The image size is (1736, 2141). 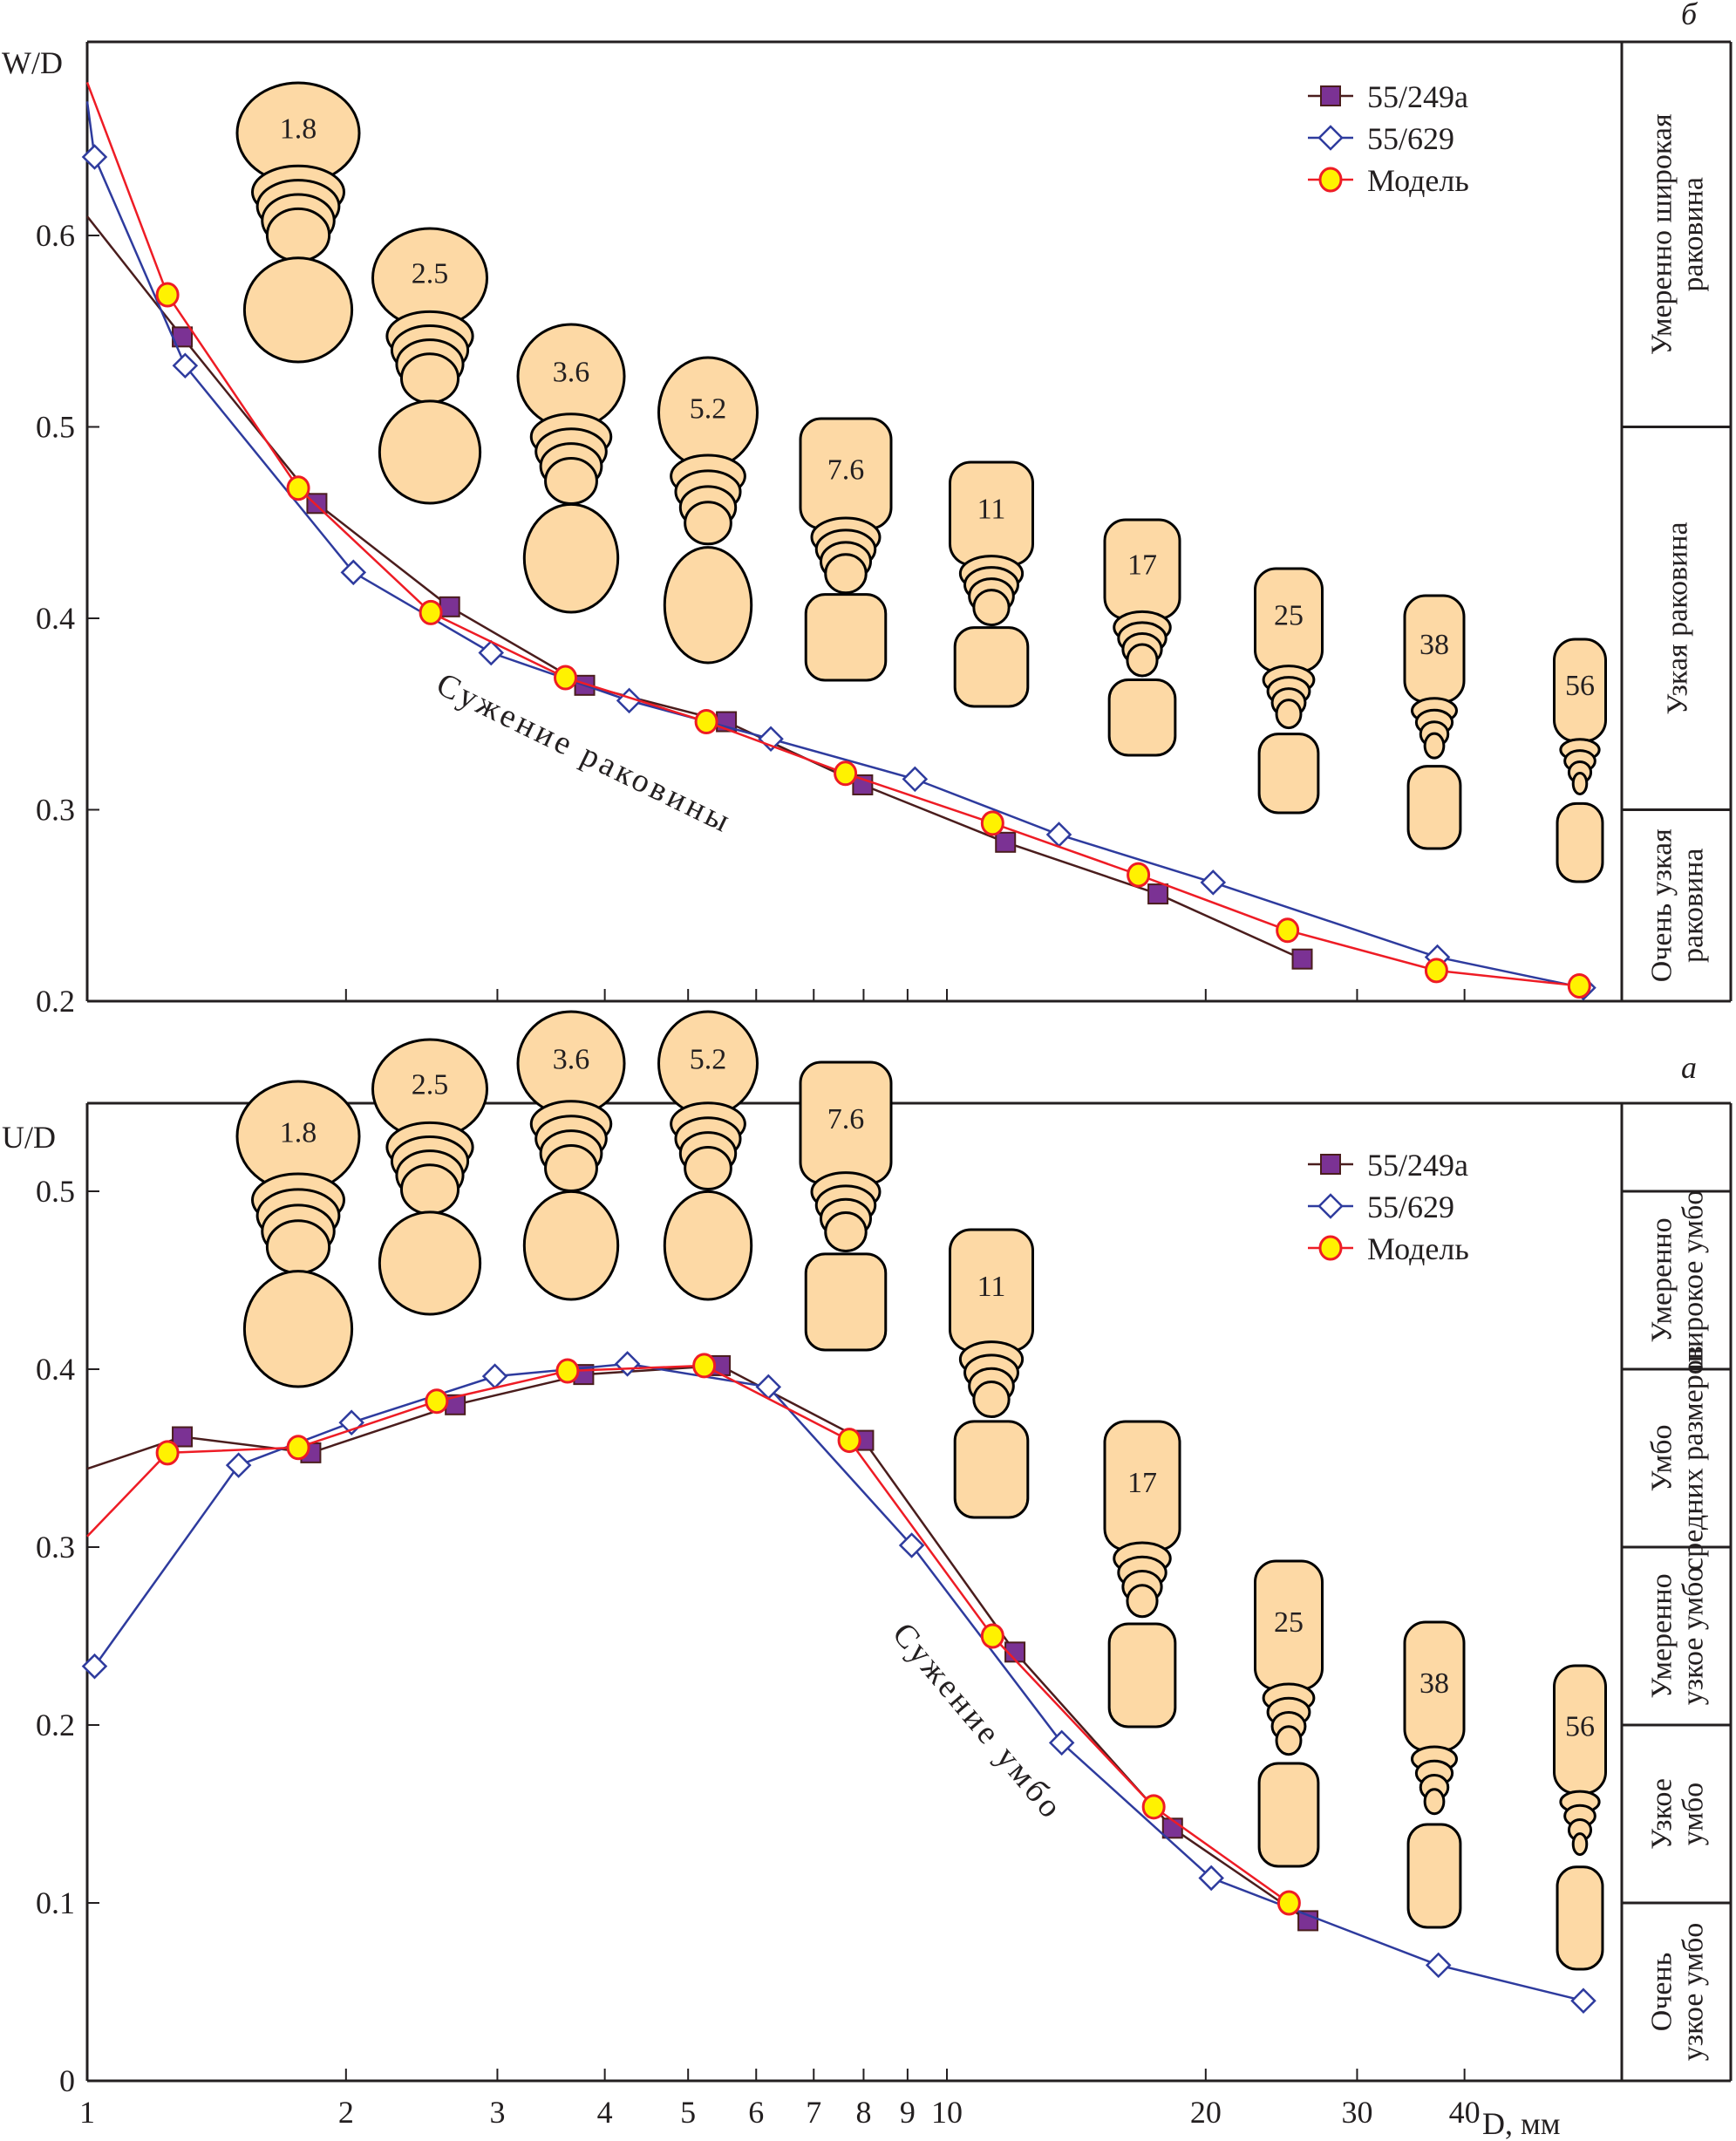 What do you see at coordinates (846, 1119) in the screenshot?
I see `shell-diameter-label: 7.6` at bounding box center [846, 1119].